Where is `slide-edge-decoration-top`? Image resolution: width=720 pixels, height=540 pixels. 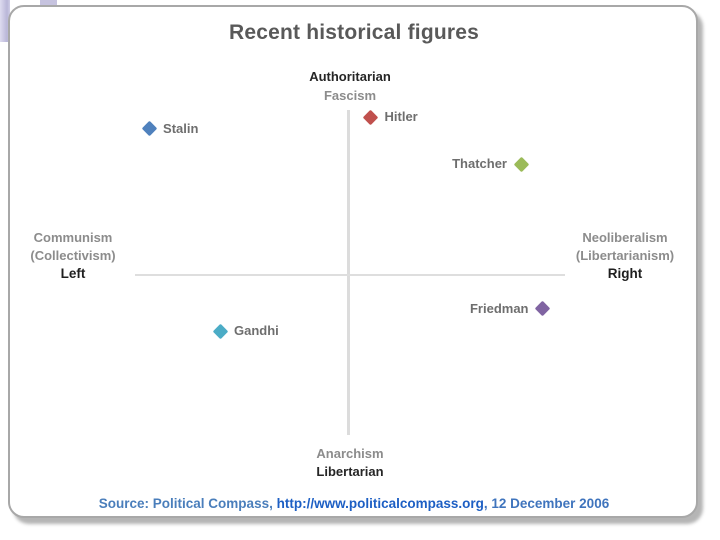
slide-edge-decoration-top is located at coordinates (48, 3).